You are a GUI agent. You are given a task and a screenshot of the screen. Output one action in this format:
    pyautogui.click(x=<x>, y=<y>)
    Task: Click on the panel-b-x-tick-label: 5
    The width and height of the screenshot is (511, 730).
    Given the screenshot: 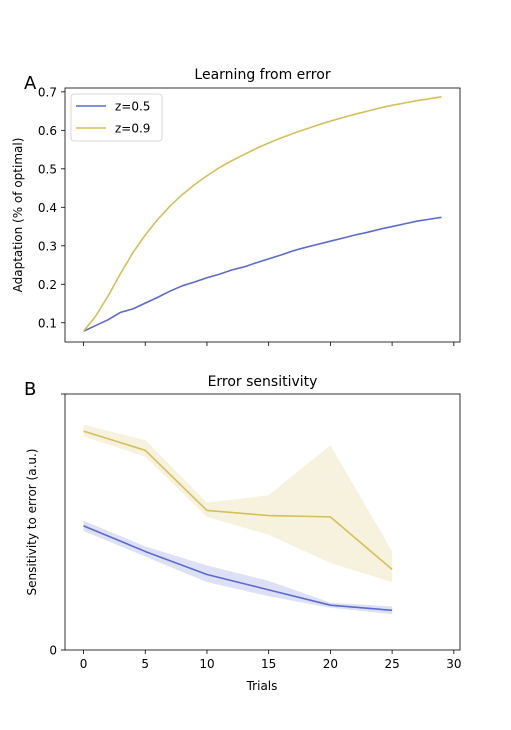 What is the action you would take?
    pyautogui.click(x=145, y=664)
    